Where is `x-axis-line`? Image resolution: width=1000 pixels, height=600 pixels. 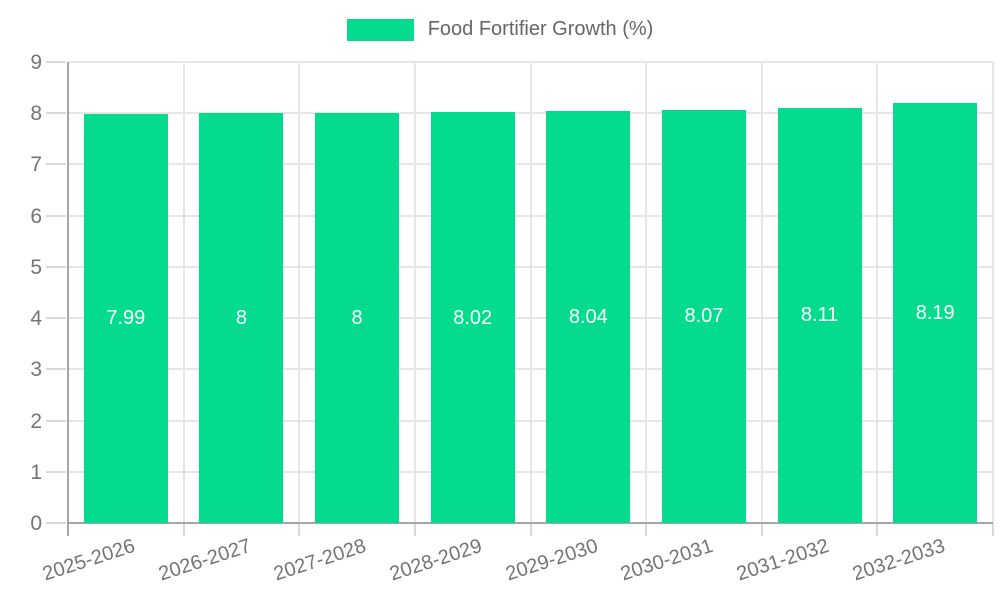
x-axis-line is located at coordinates (530, 523).